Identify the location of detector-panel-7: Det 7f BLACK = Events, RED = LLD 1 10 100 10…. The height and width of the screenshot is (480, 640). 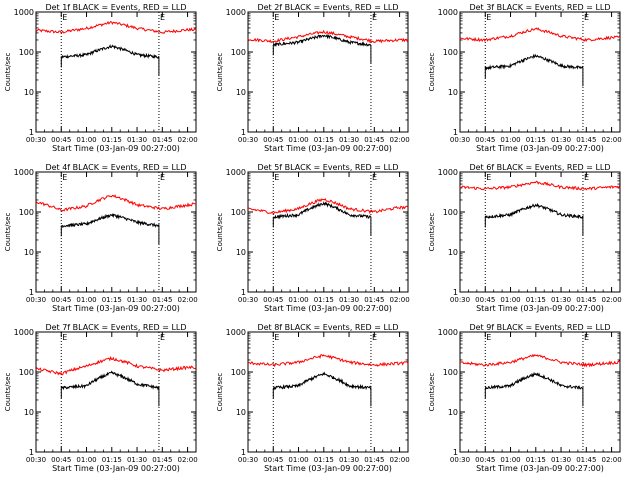
(101, 398).